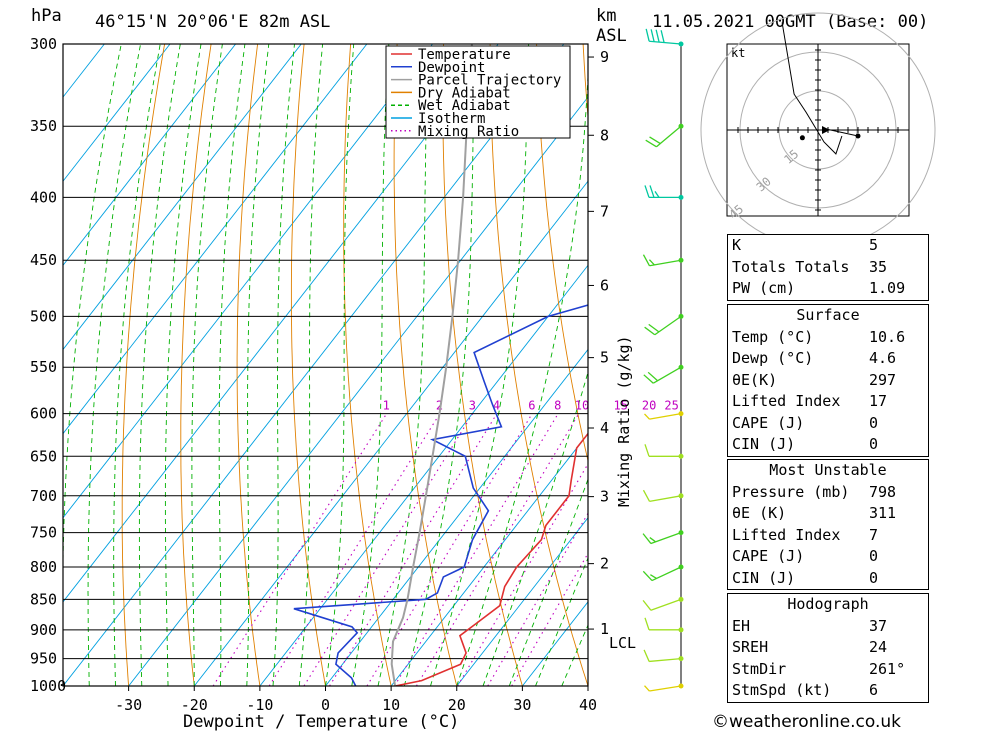 This screenshot has height=733, width=1000. I want to click on legend-label: Mixing Ratio, so click(468, 132).